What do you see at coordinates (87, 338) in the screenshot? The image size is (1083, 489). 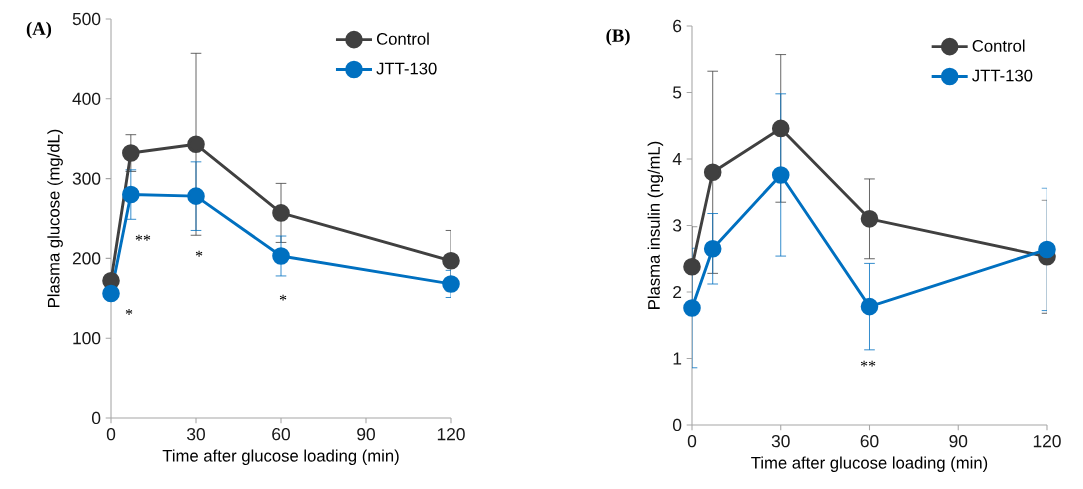 I see `y-tick-label: 100` at bounding box center [87, 338].